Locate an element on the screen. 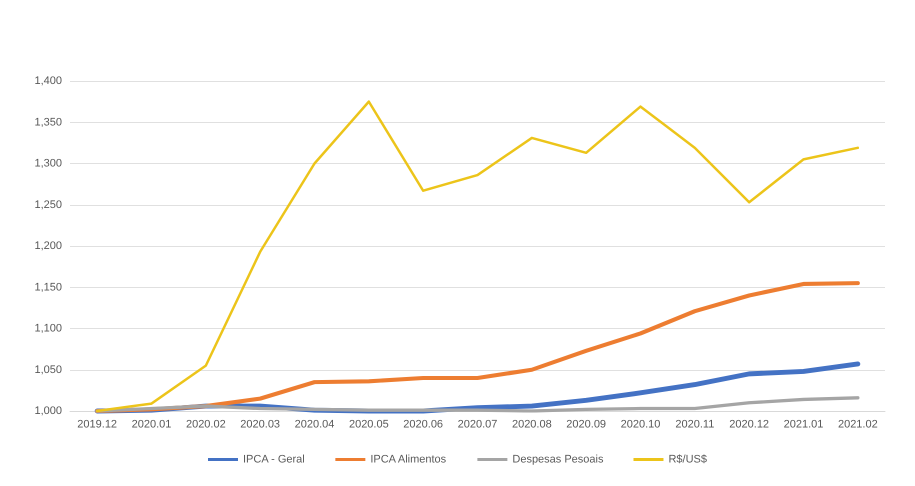 The image size is (915, 486). x-tick-label: 2020.09 is located at coordinates (586, 424).